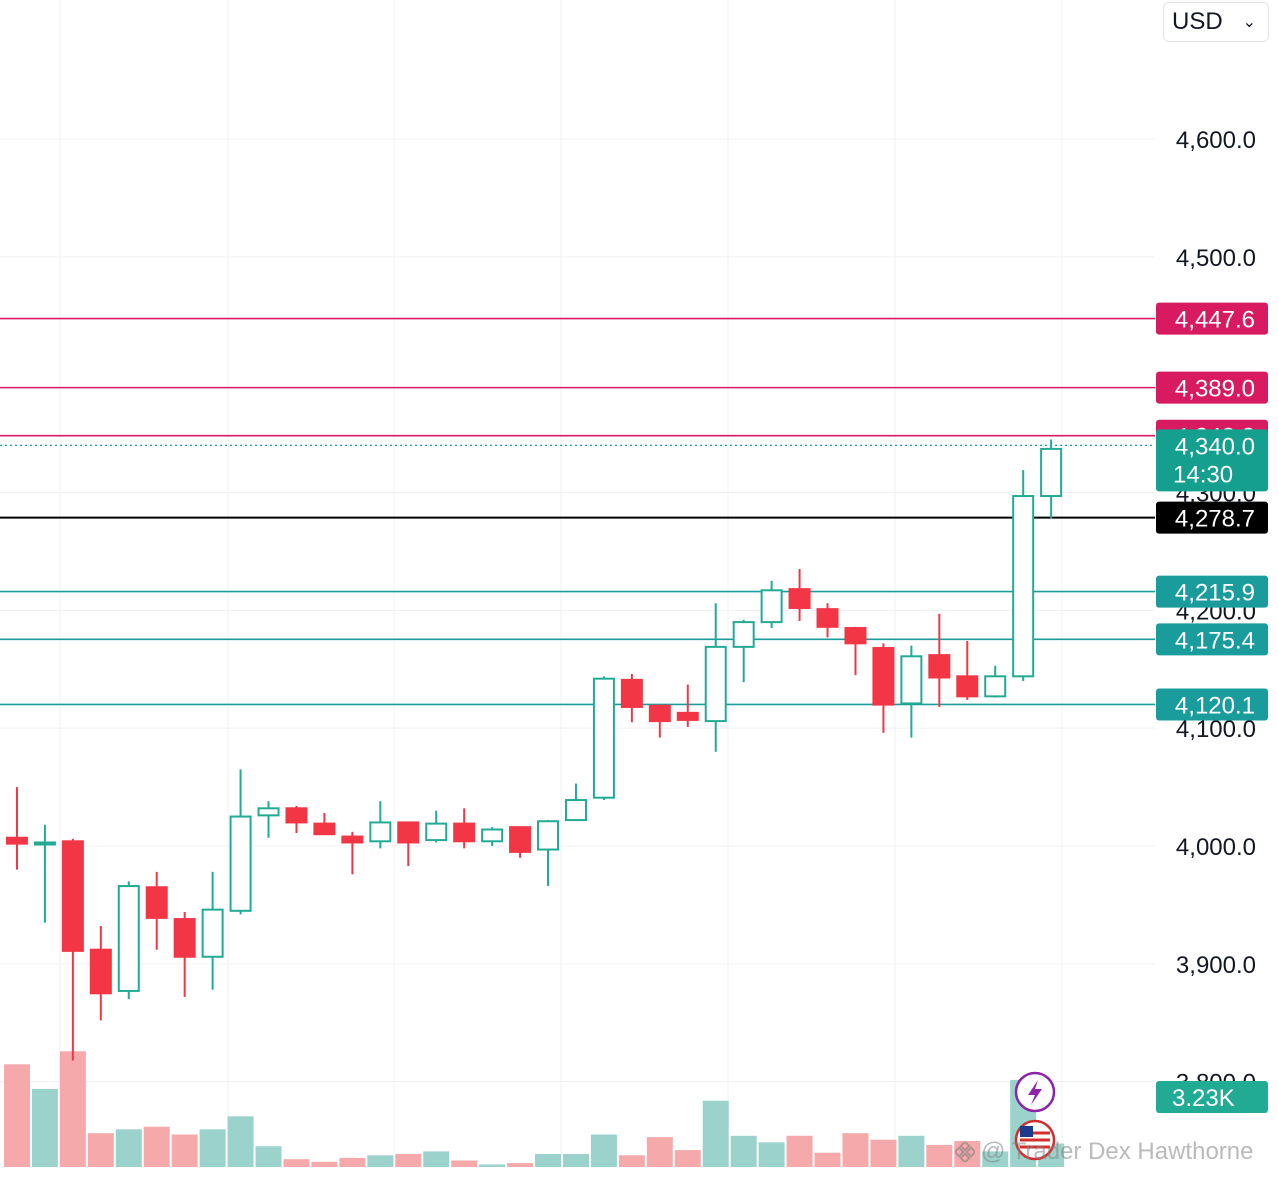 The width and height of the screenshot is (1278, 1181). What do you see at coordinates (1117, 1151) in the screenshot?
I see `watermark-text: @ Trader Dex Hawthorne` at bounding box center [1117, 1151].